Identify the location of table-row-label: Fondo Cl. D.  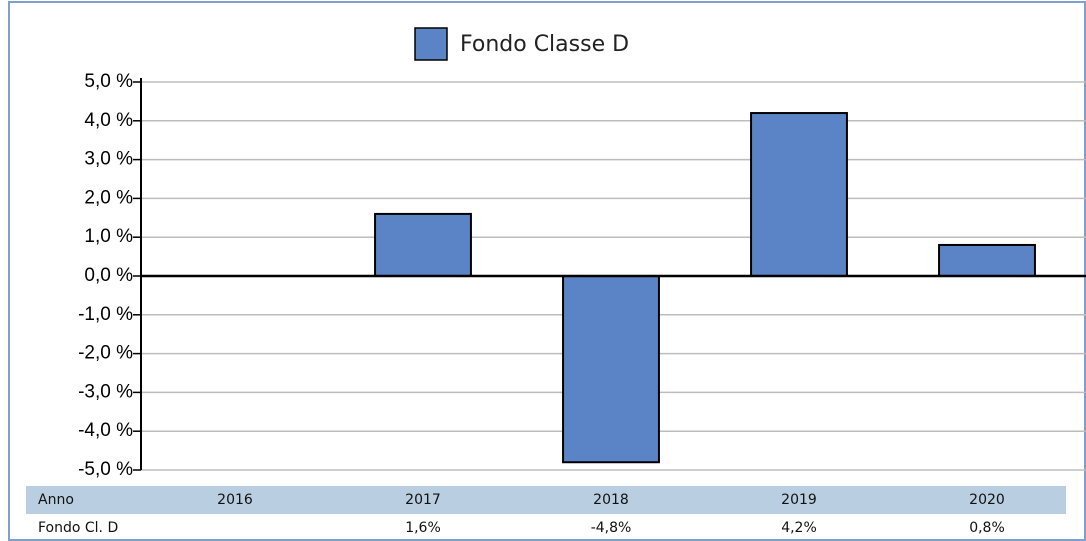
(78, 528).